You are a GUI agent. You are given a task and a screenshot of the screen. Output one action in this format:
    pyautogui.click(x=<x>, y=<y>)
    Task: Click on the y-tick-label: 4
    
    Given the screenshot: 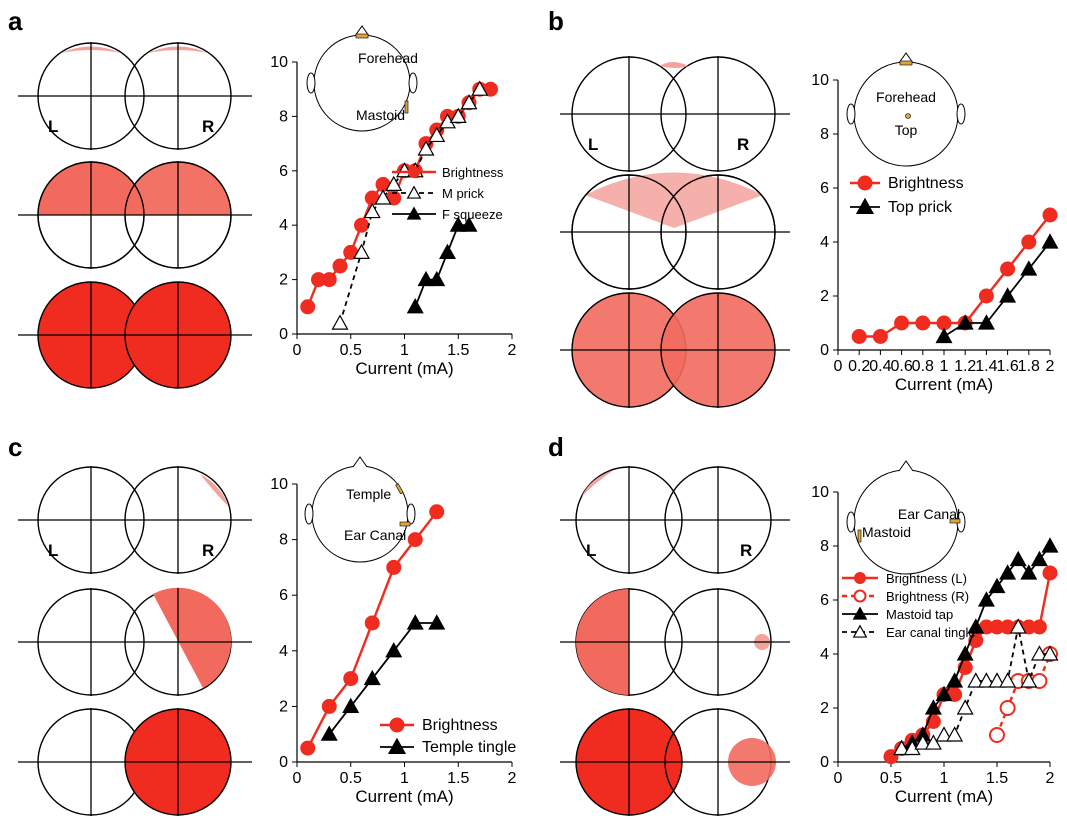 What is the action you would take?
    pyautogui.click(x=824, y=242)
    